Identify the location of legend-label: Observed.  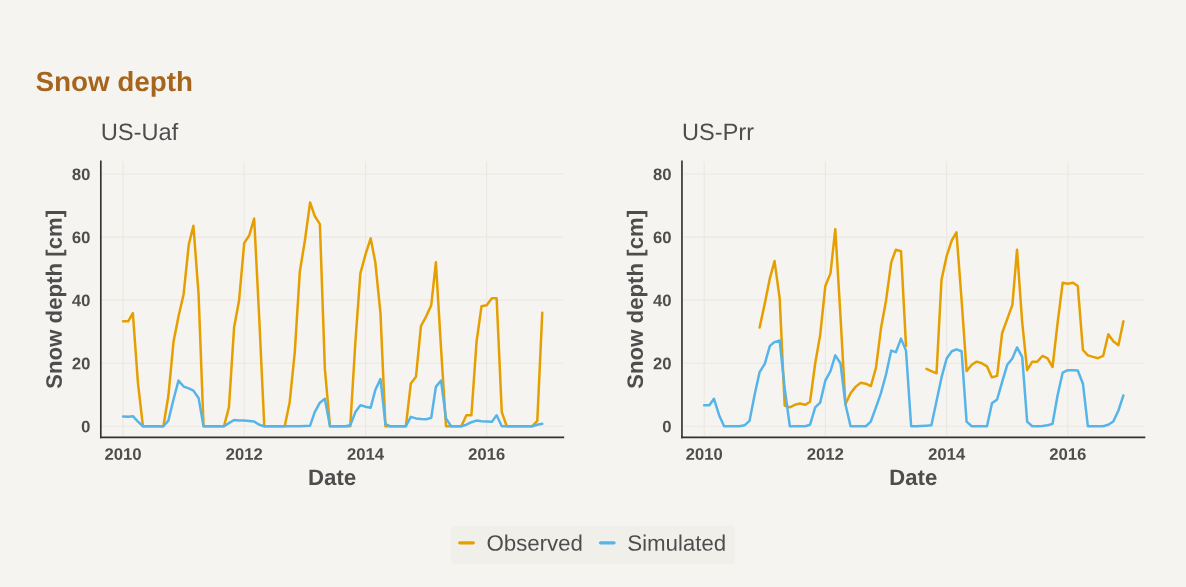
(534, 542).